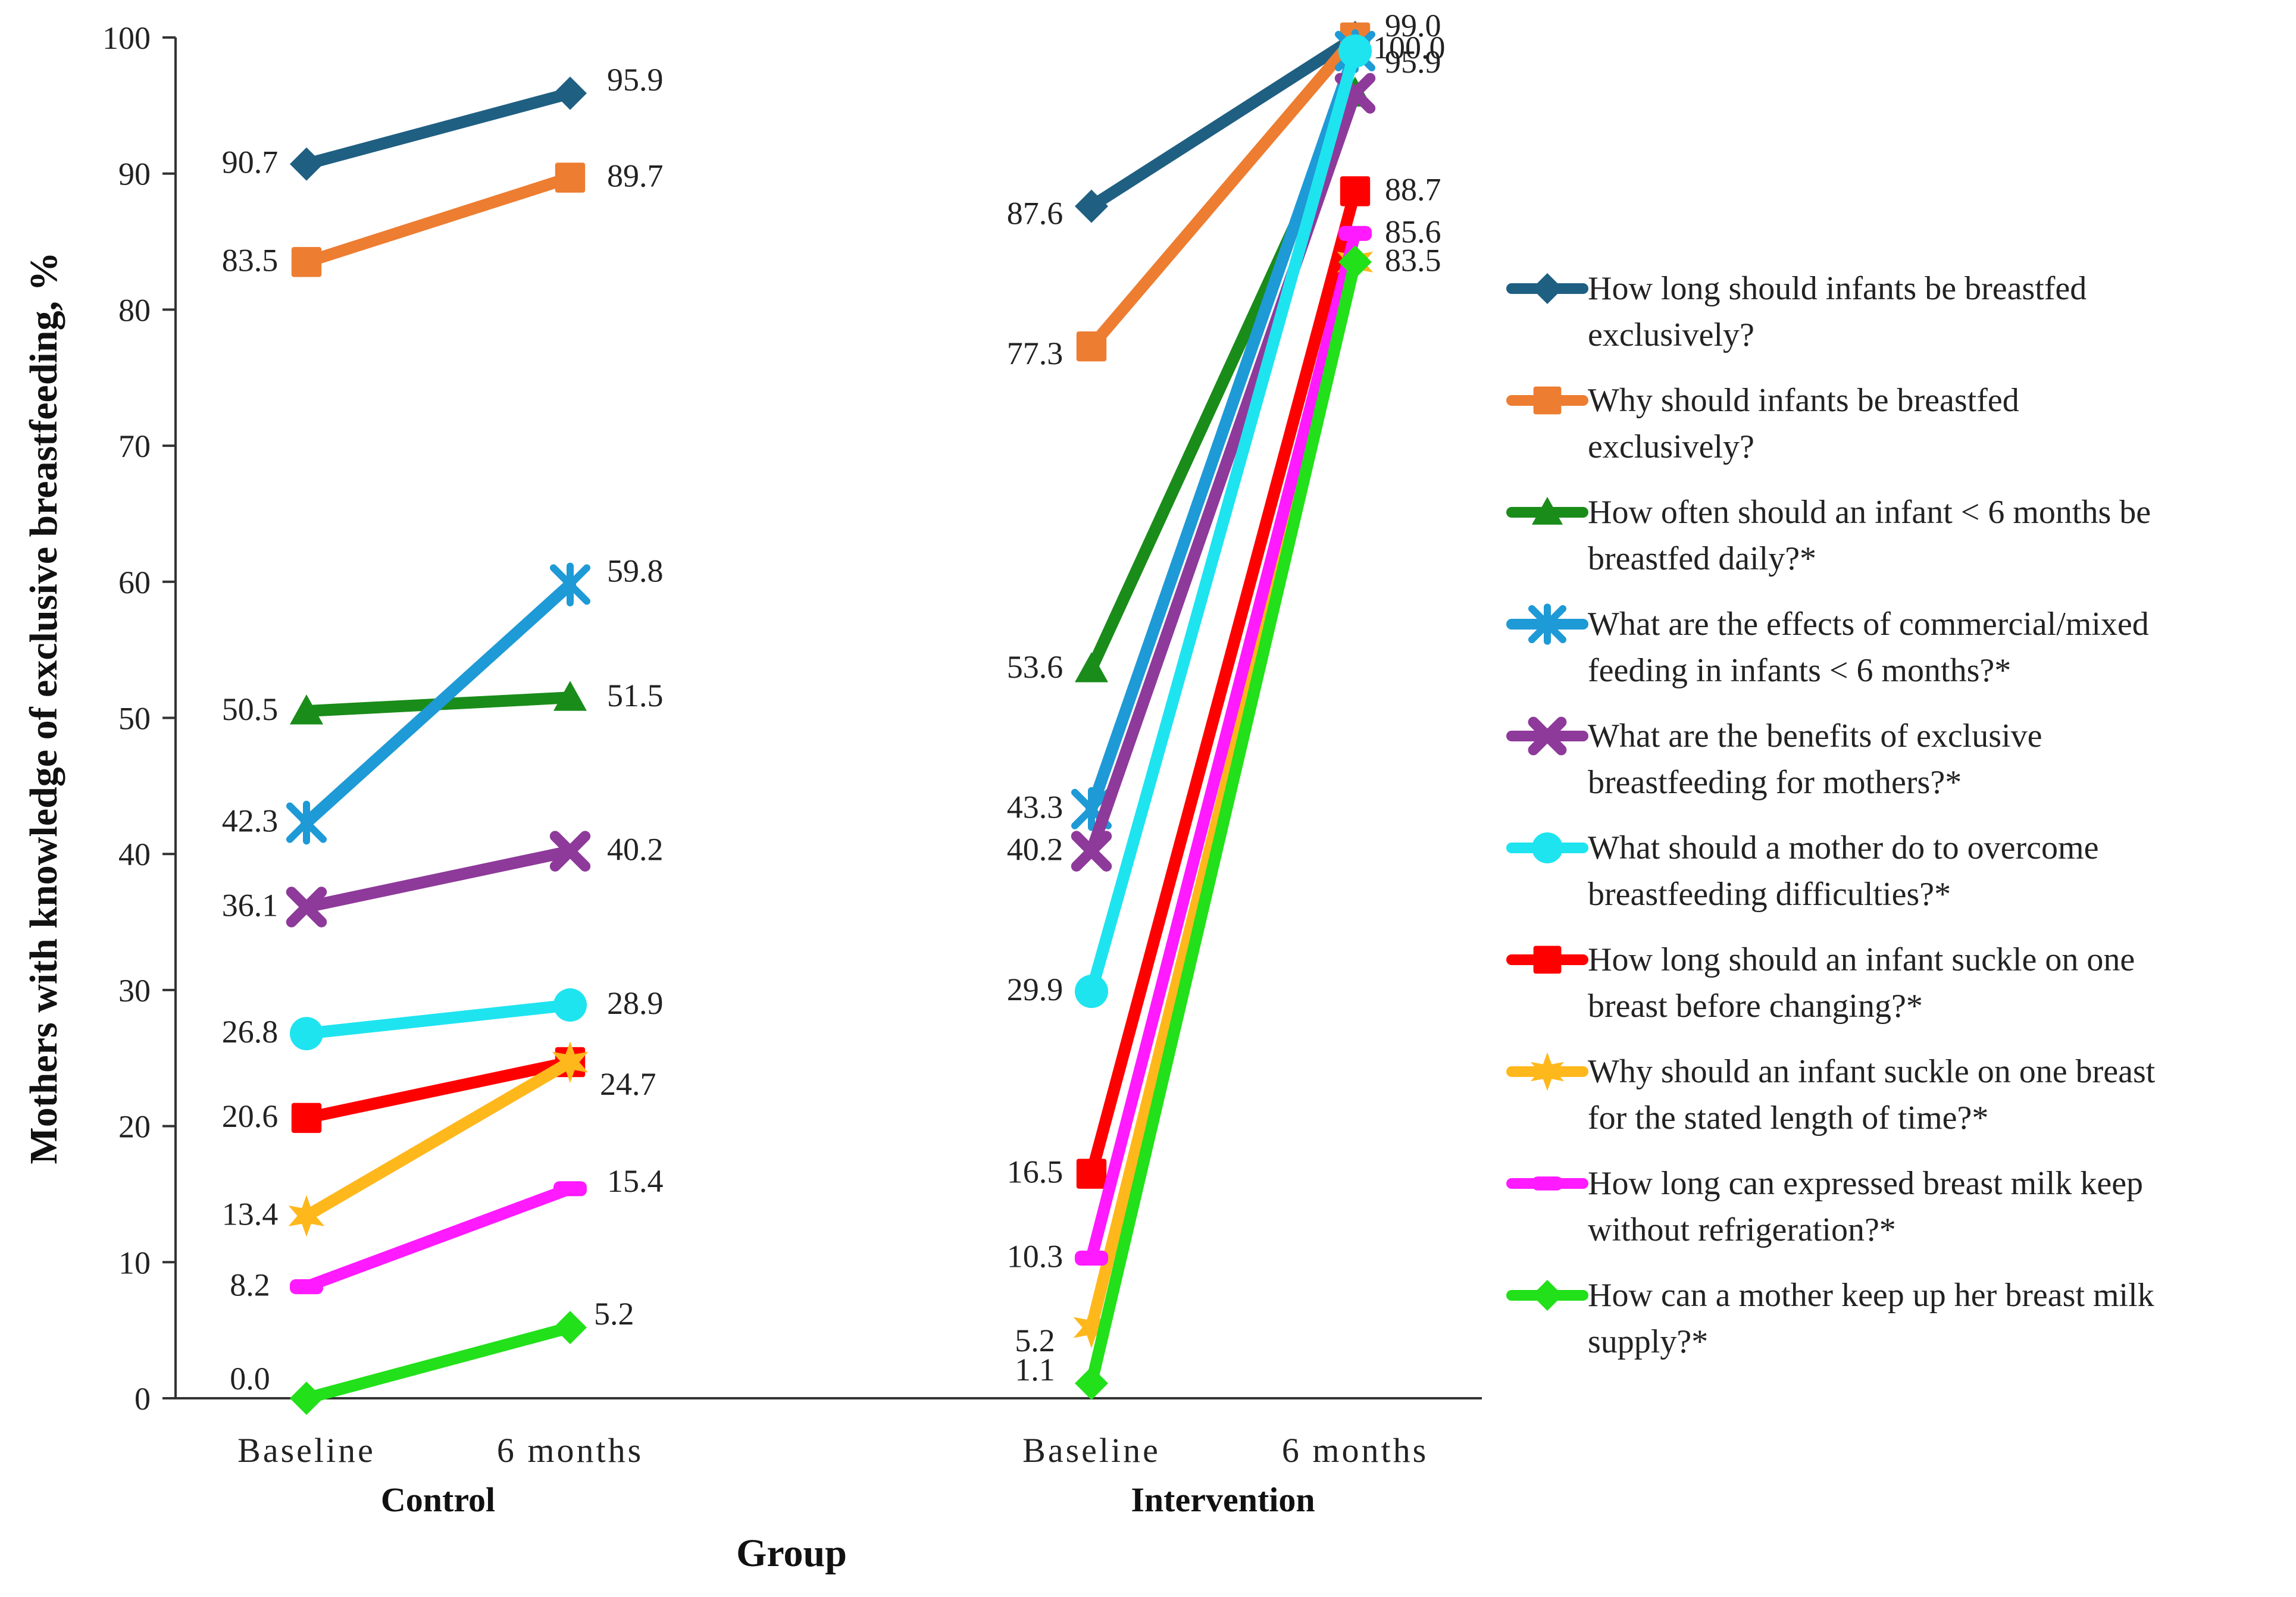  Describe the element at coordinates (134, 446) in the screenshot. I see `y-tick-label: 70` at that location.